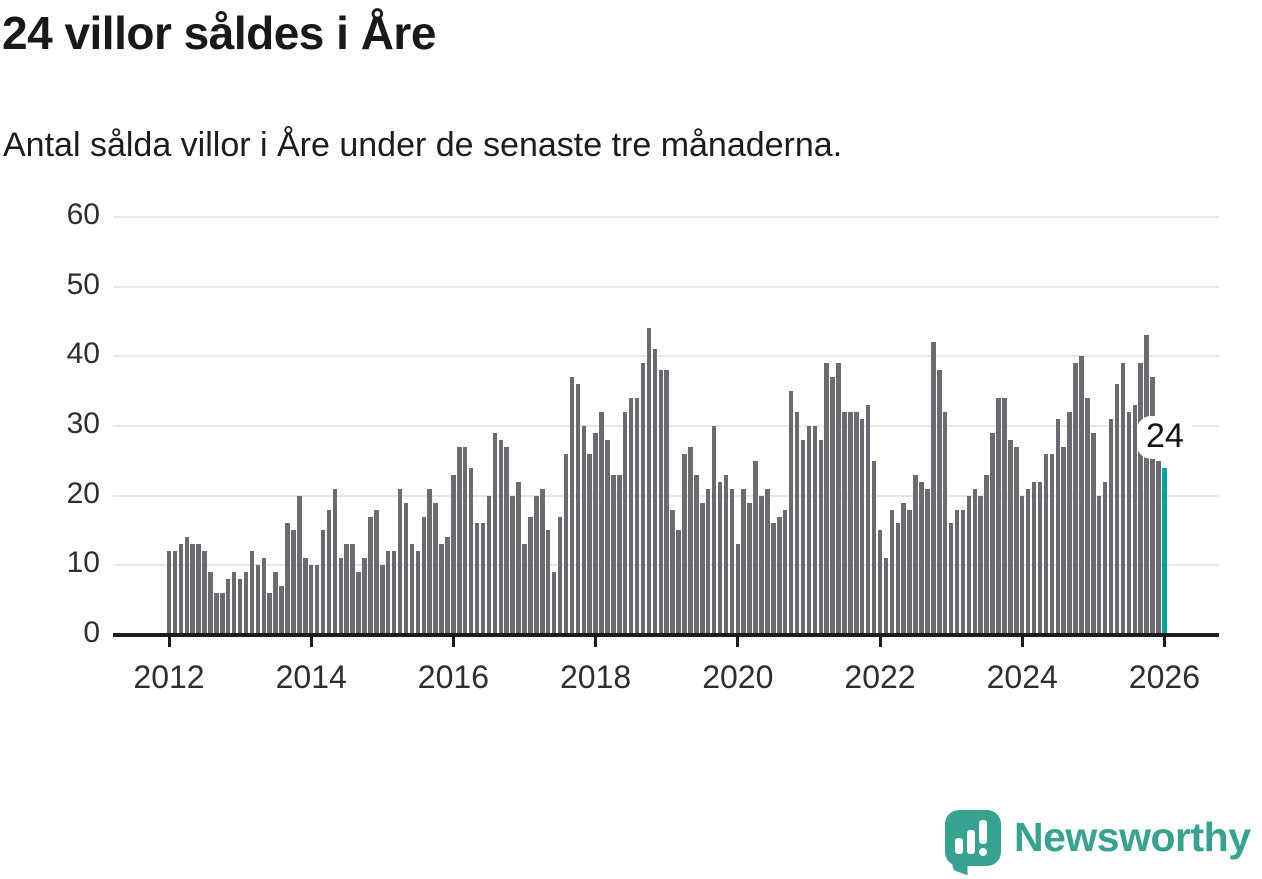 The width and height of the screenshot is (1262, 879). What do you see at coordinates (1164, 551) in the screenshot?
I see `highlighted-bar` at bounding box center [1164, 551].